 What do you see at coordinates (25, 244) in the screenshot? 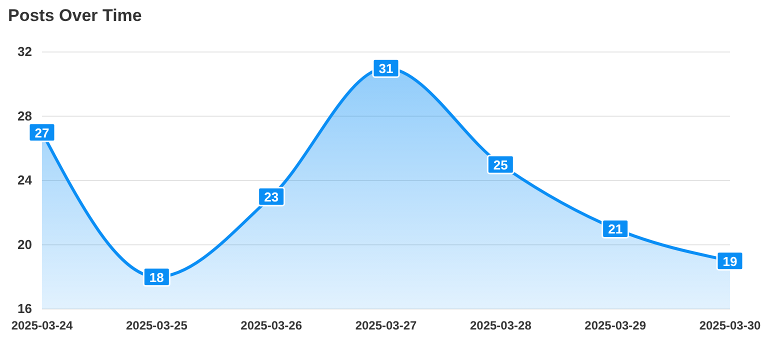
I see `y-tick-label: 20` at bounding box center [25, 244].